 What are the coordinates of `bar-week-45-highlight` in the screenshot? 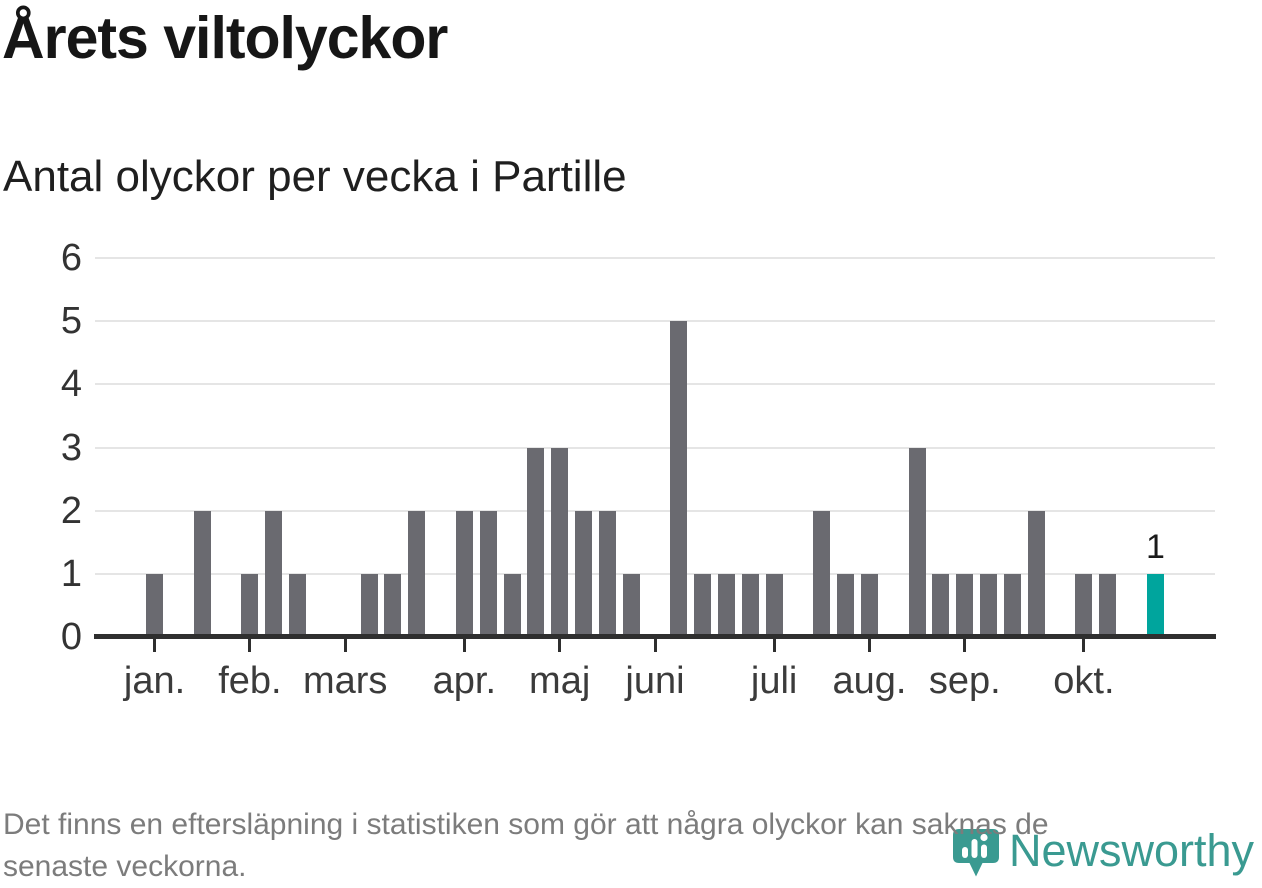 It's located at (1155, 605).